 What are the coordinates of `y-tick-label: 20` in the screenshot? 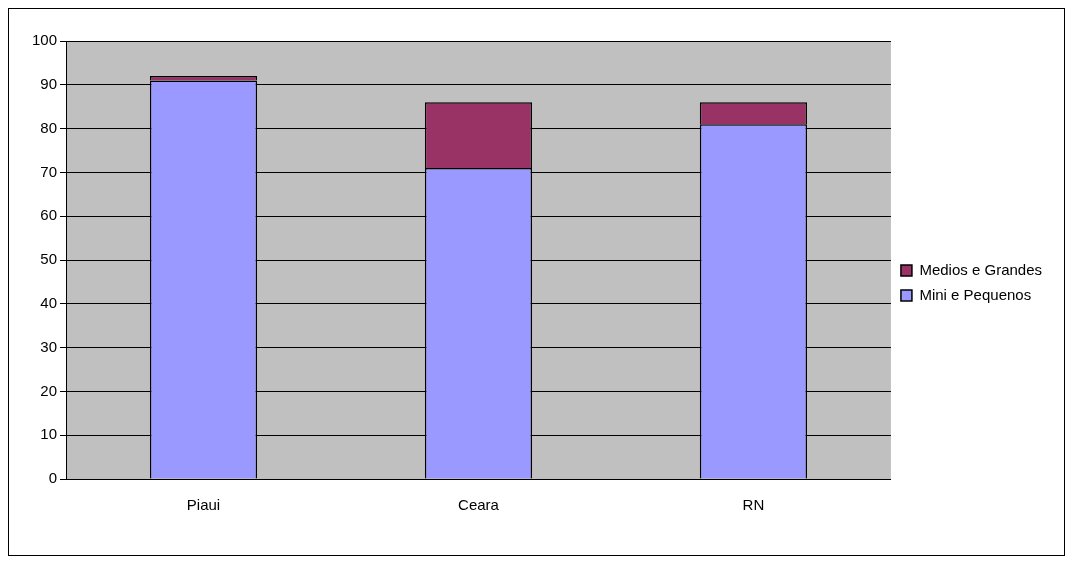 It's located at (49, 390).